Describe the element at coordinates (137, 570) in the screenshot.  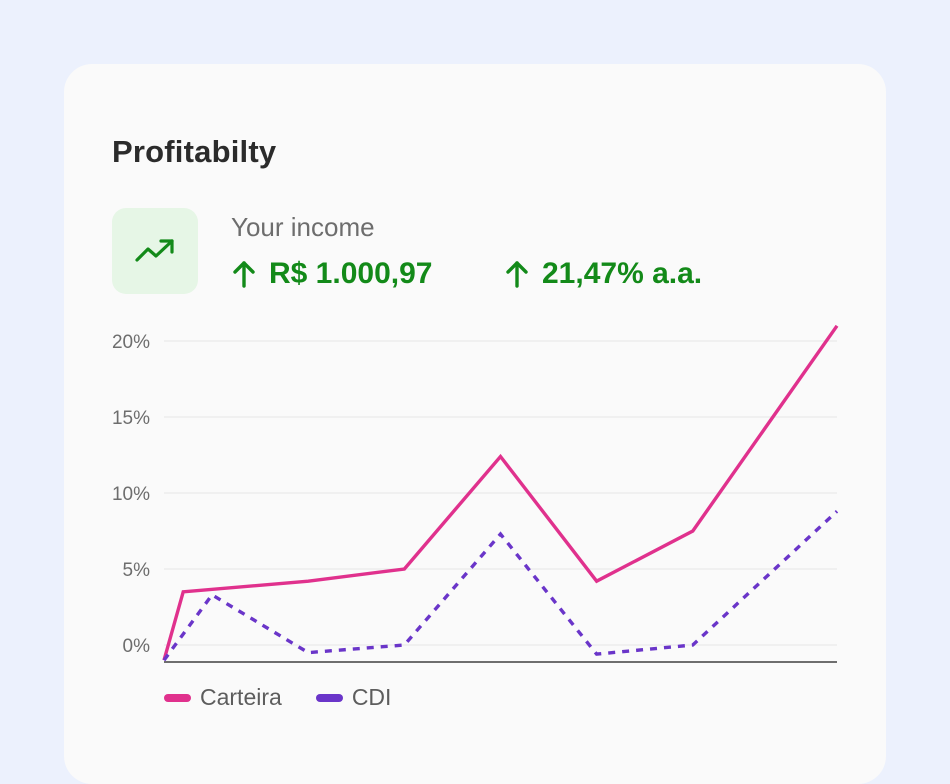
I see `y-tick-label: 5%` at that location.